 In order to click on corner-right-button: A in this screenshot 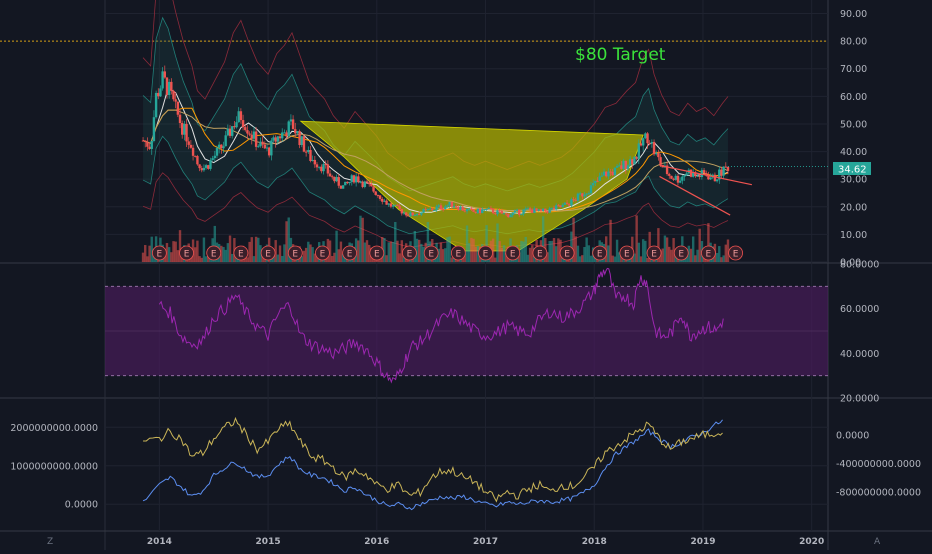, I will do `click(877, 542)`.